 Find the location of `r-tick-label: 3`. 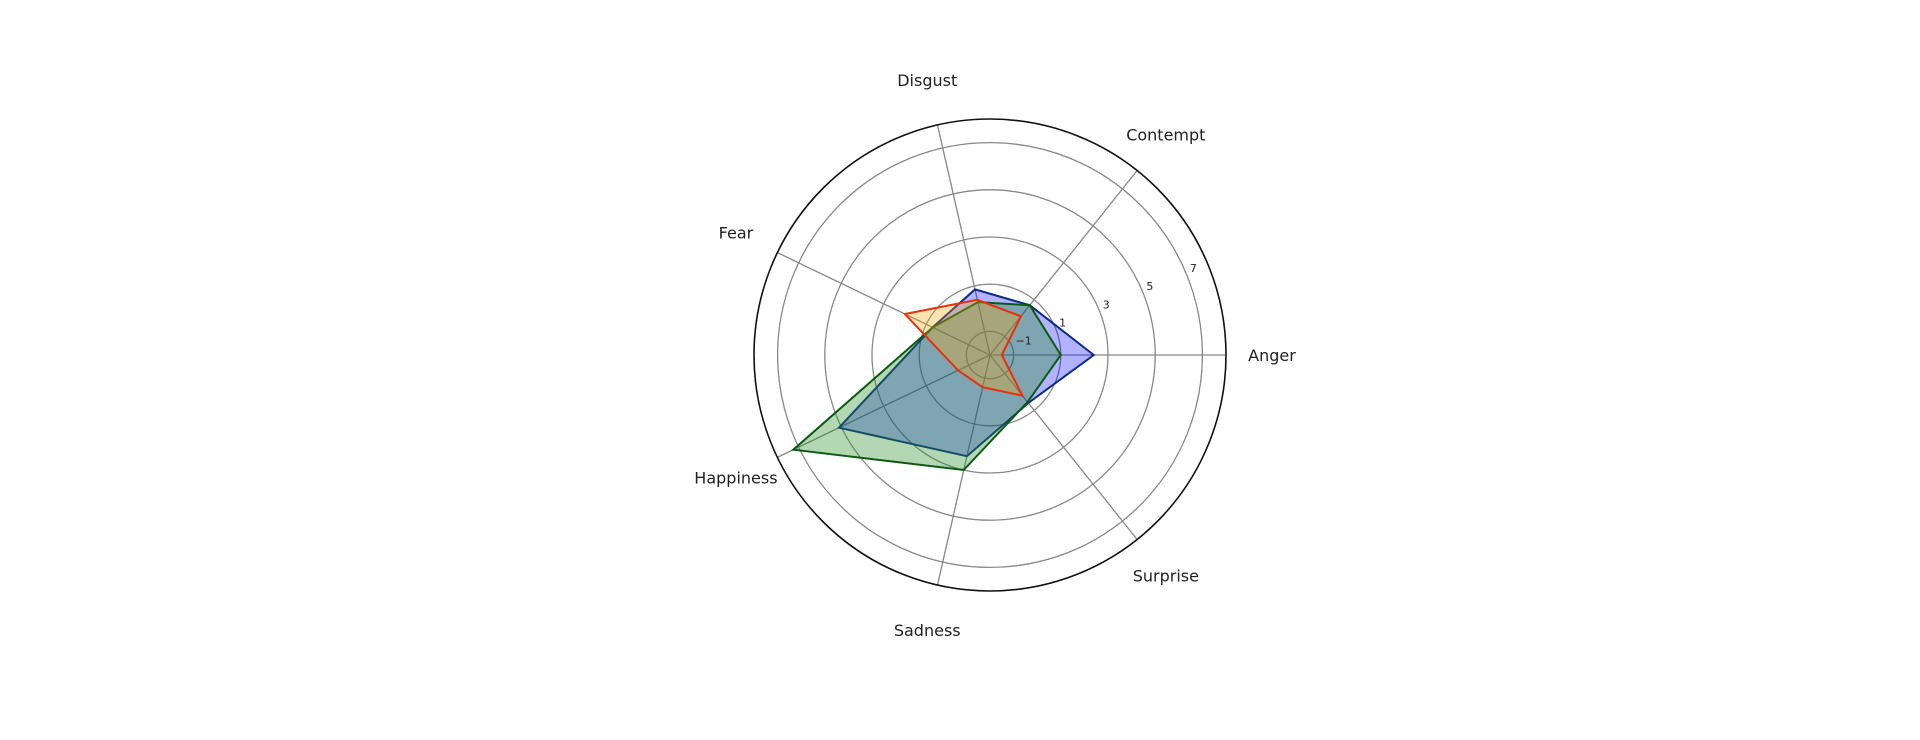

r-tick-label: 3 is located at coordinates (1106, 304).